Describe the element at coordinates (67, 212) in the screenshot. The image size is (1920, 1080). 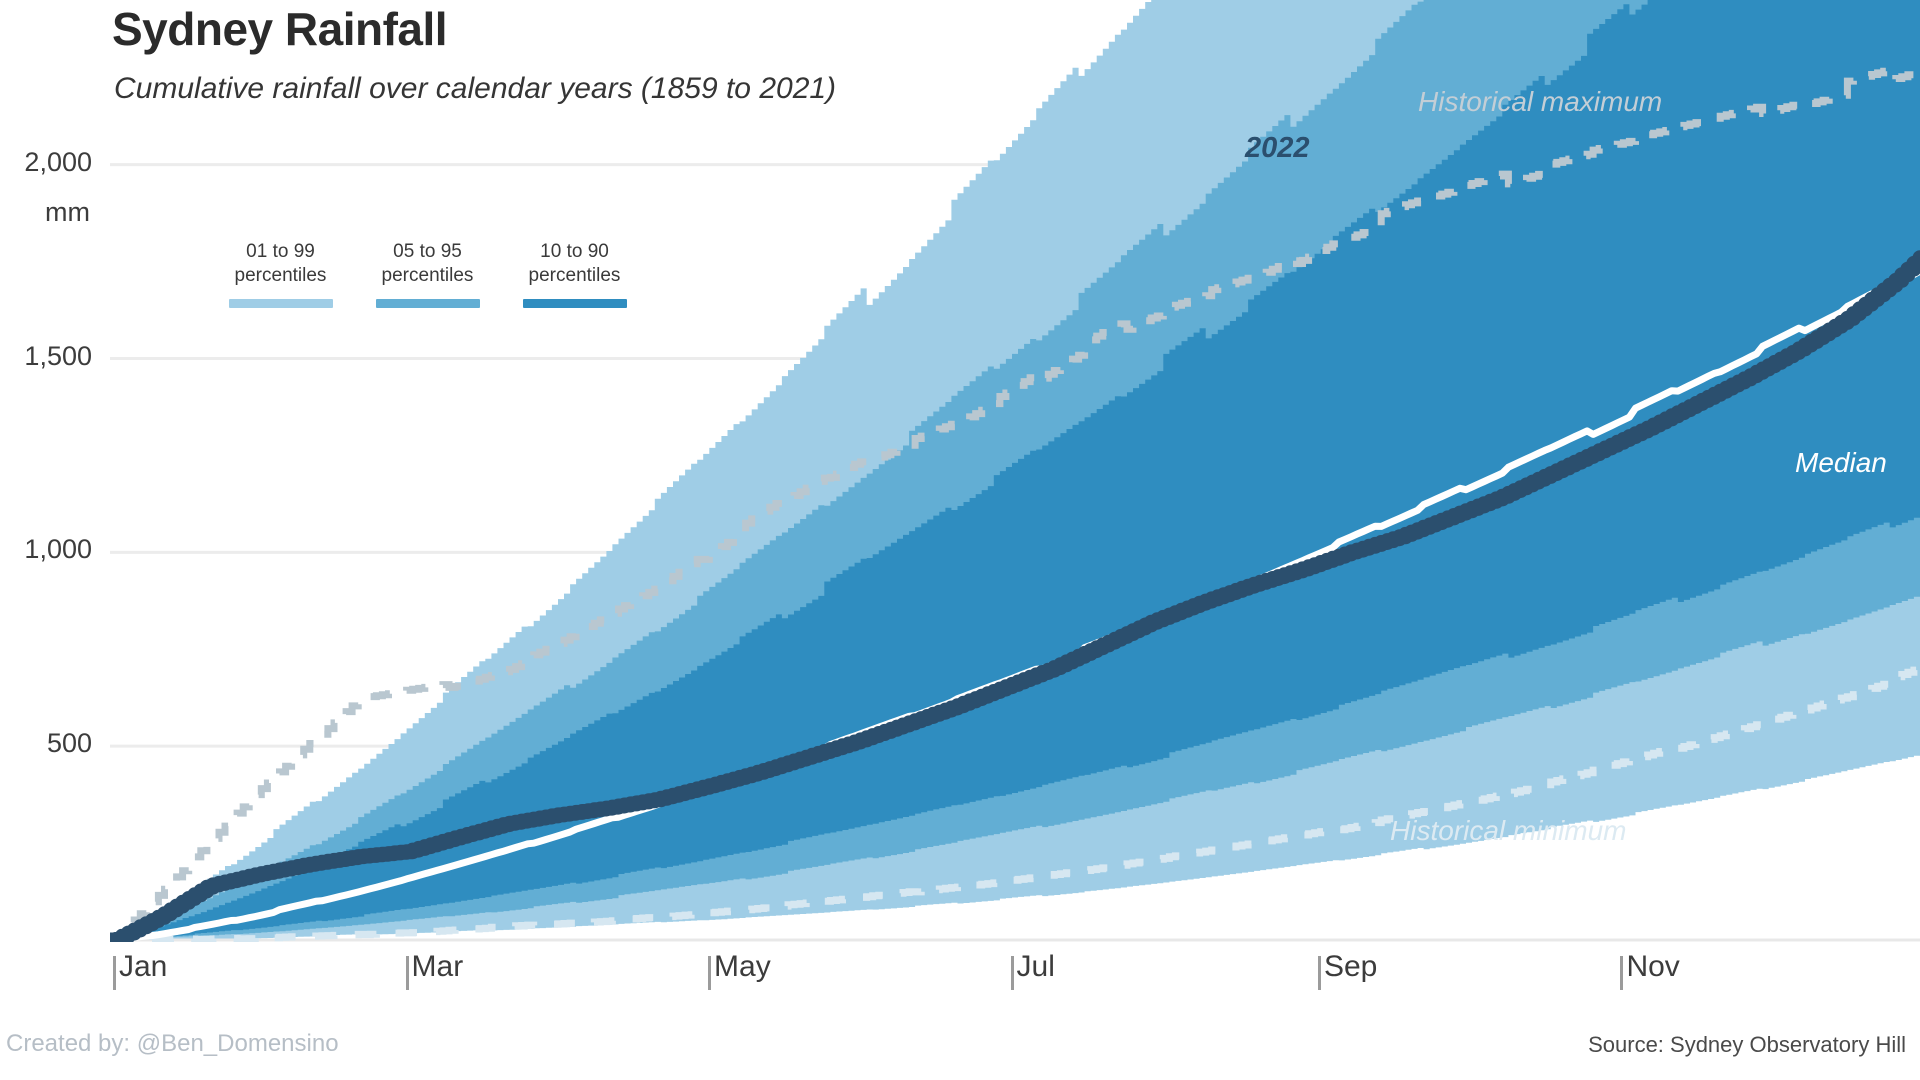
I see `y-axis-unit-label: mm` at that location.